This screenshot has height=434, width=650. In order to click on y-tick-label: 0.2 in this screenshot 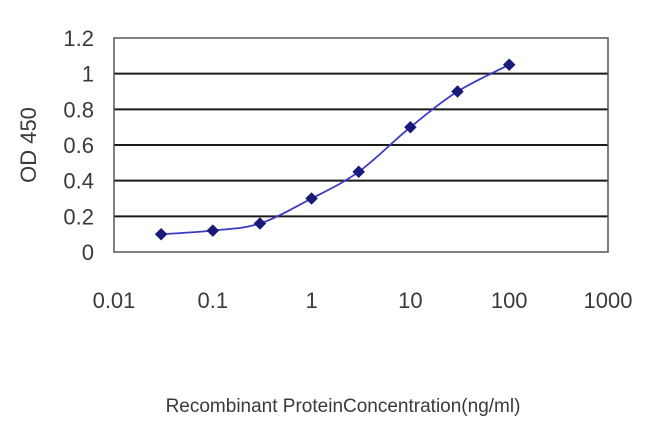, I will do `click(78, 216)`.